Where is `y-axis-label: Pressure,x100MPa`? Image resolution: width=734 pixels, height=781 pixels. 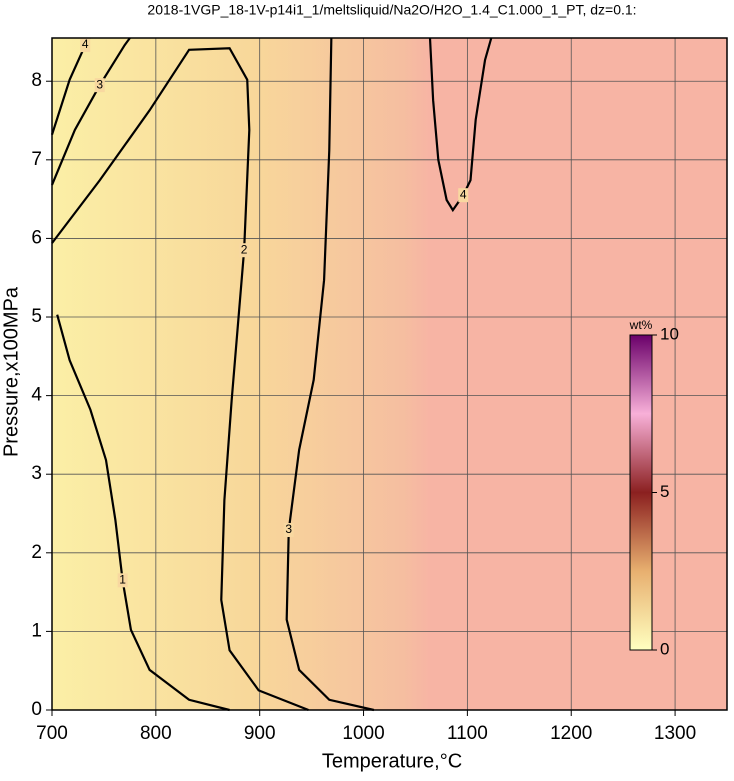
y-axis-label: Pressure,x100MPa is located at coordinates (11, 371).